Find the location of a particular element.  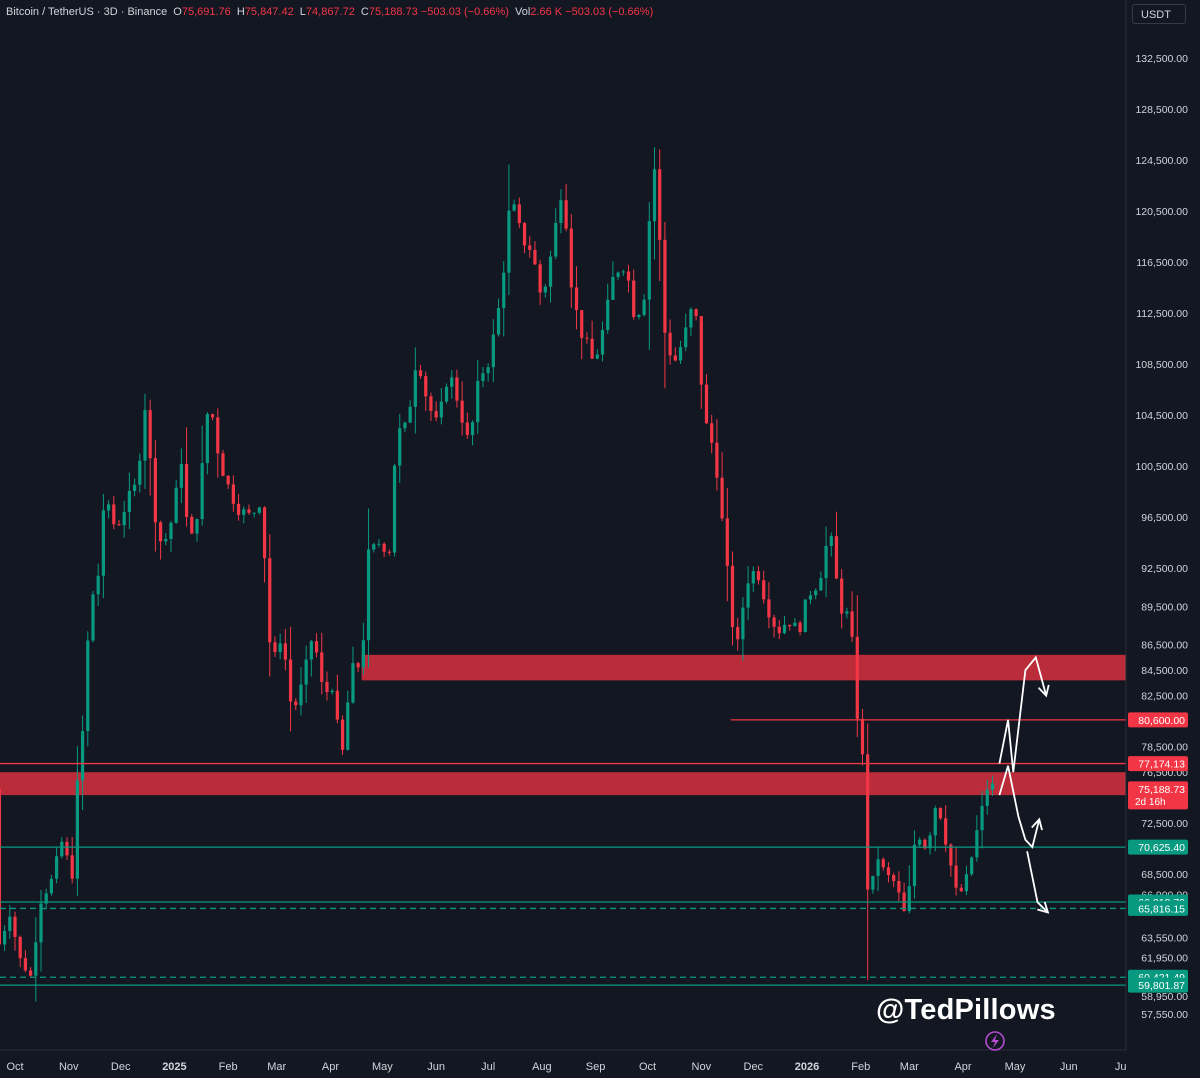

svg-text: 59,801.87 is located at coordinates (1161, 986).